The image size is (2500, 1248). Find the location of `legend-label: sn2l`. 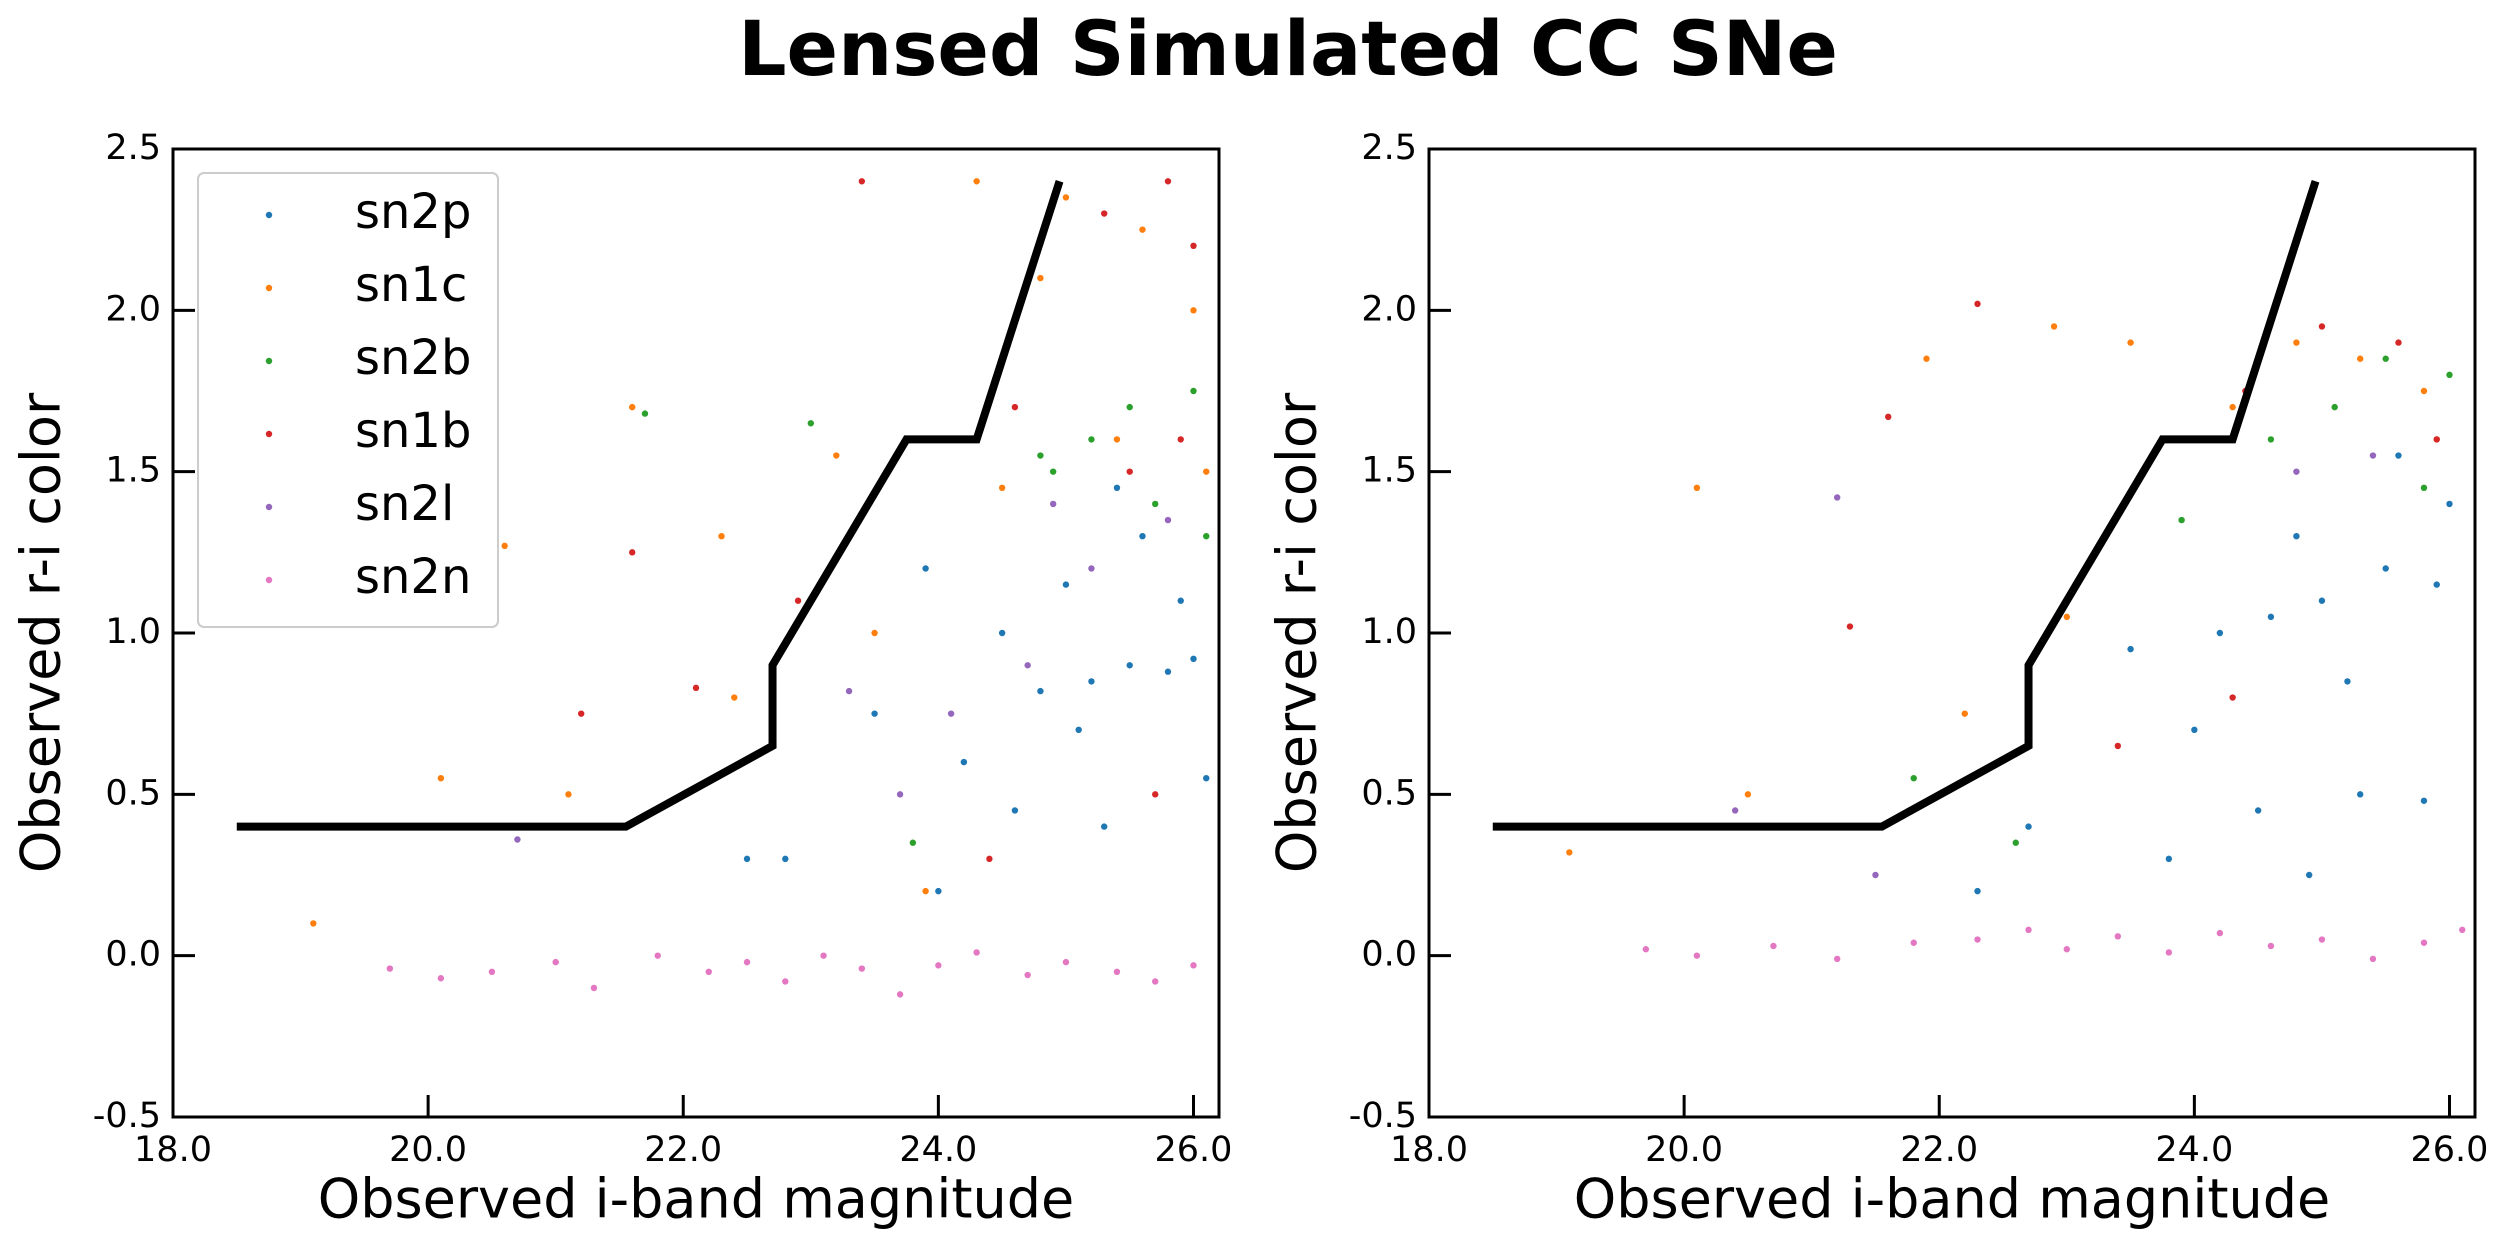

legend-label: sn2l is located at coordinates (404, 504).